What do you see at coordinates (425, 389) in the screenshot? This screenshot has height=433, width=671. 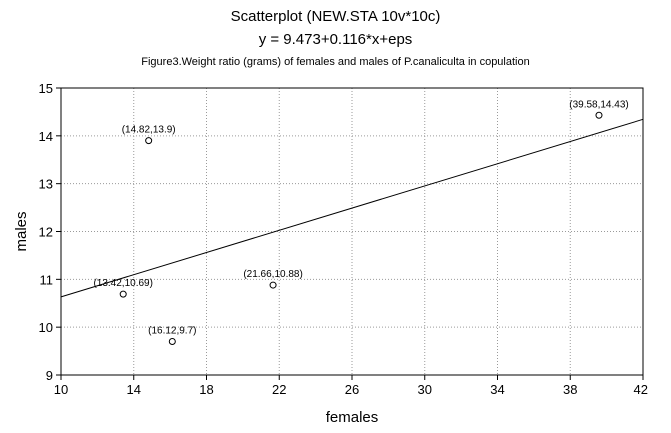 I see `x-tick-label: 30` at bounding box center [425, 389].